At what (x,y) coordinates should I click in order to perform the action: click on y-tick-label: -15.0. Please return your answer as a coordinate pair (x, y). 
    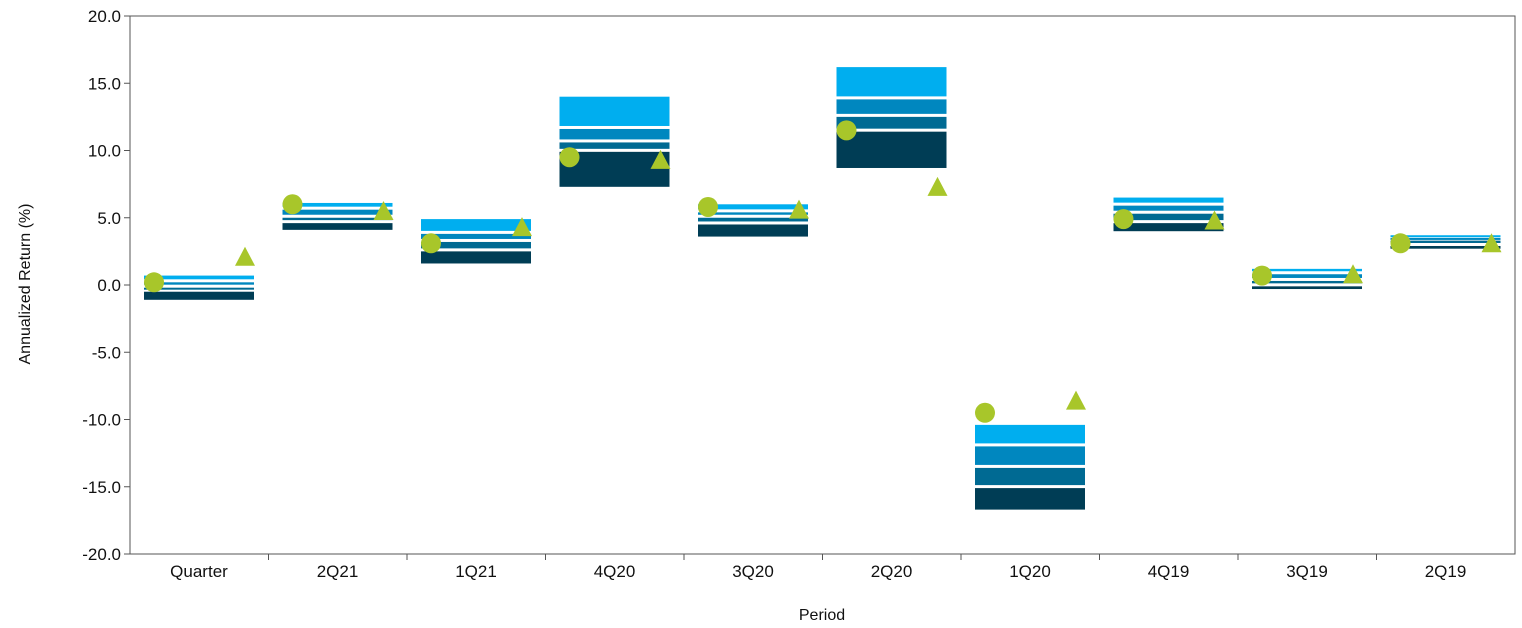
    Looking at the image, I should click on (101, 487).